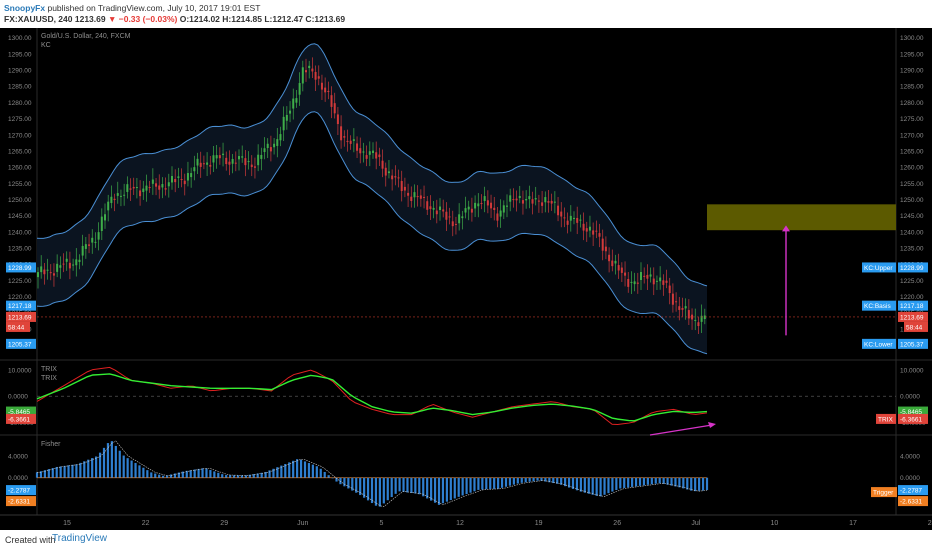 This screenshot has width=932, height=550. What do you see at coordinates (19, 412) in the screenshot?
I see `trix-signal-value-left: -5.8465` at bounding box center [19, 412].